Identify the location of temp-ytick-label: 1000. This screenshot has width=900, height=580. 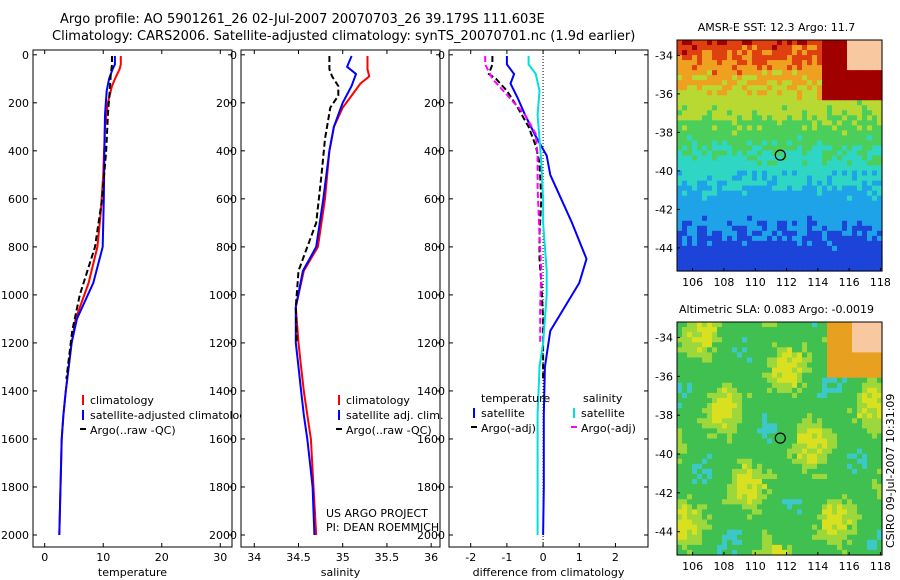
(15, 295).